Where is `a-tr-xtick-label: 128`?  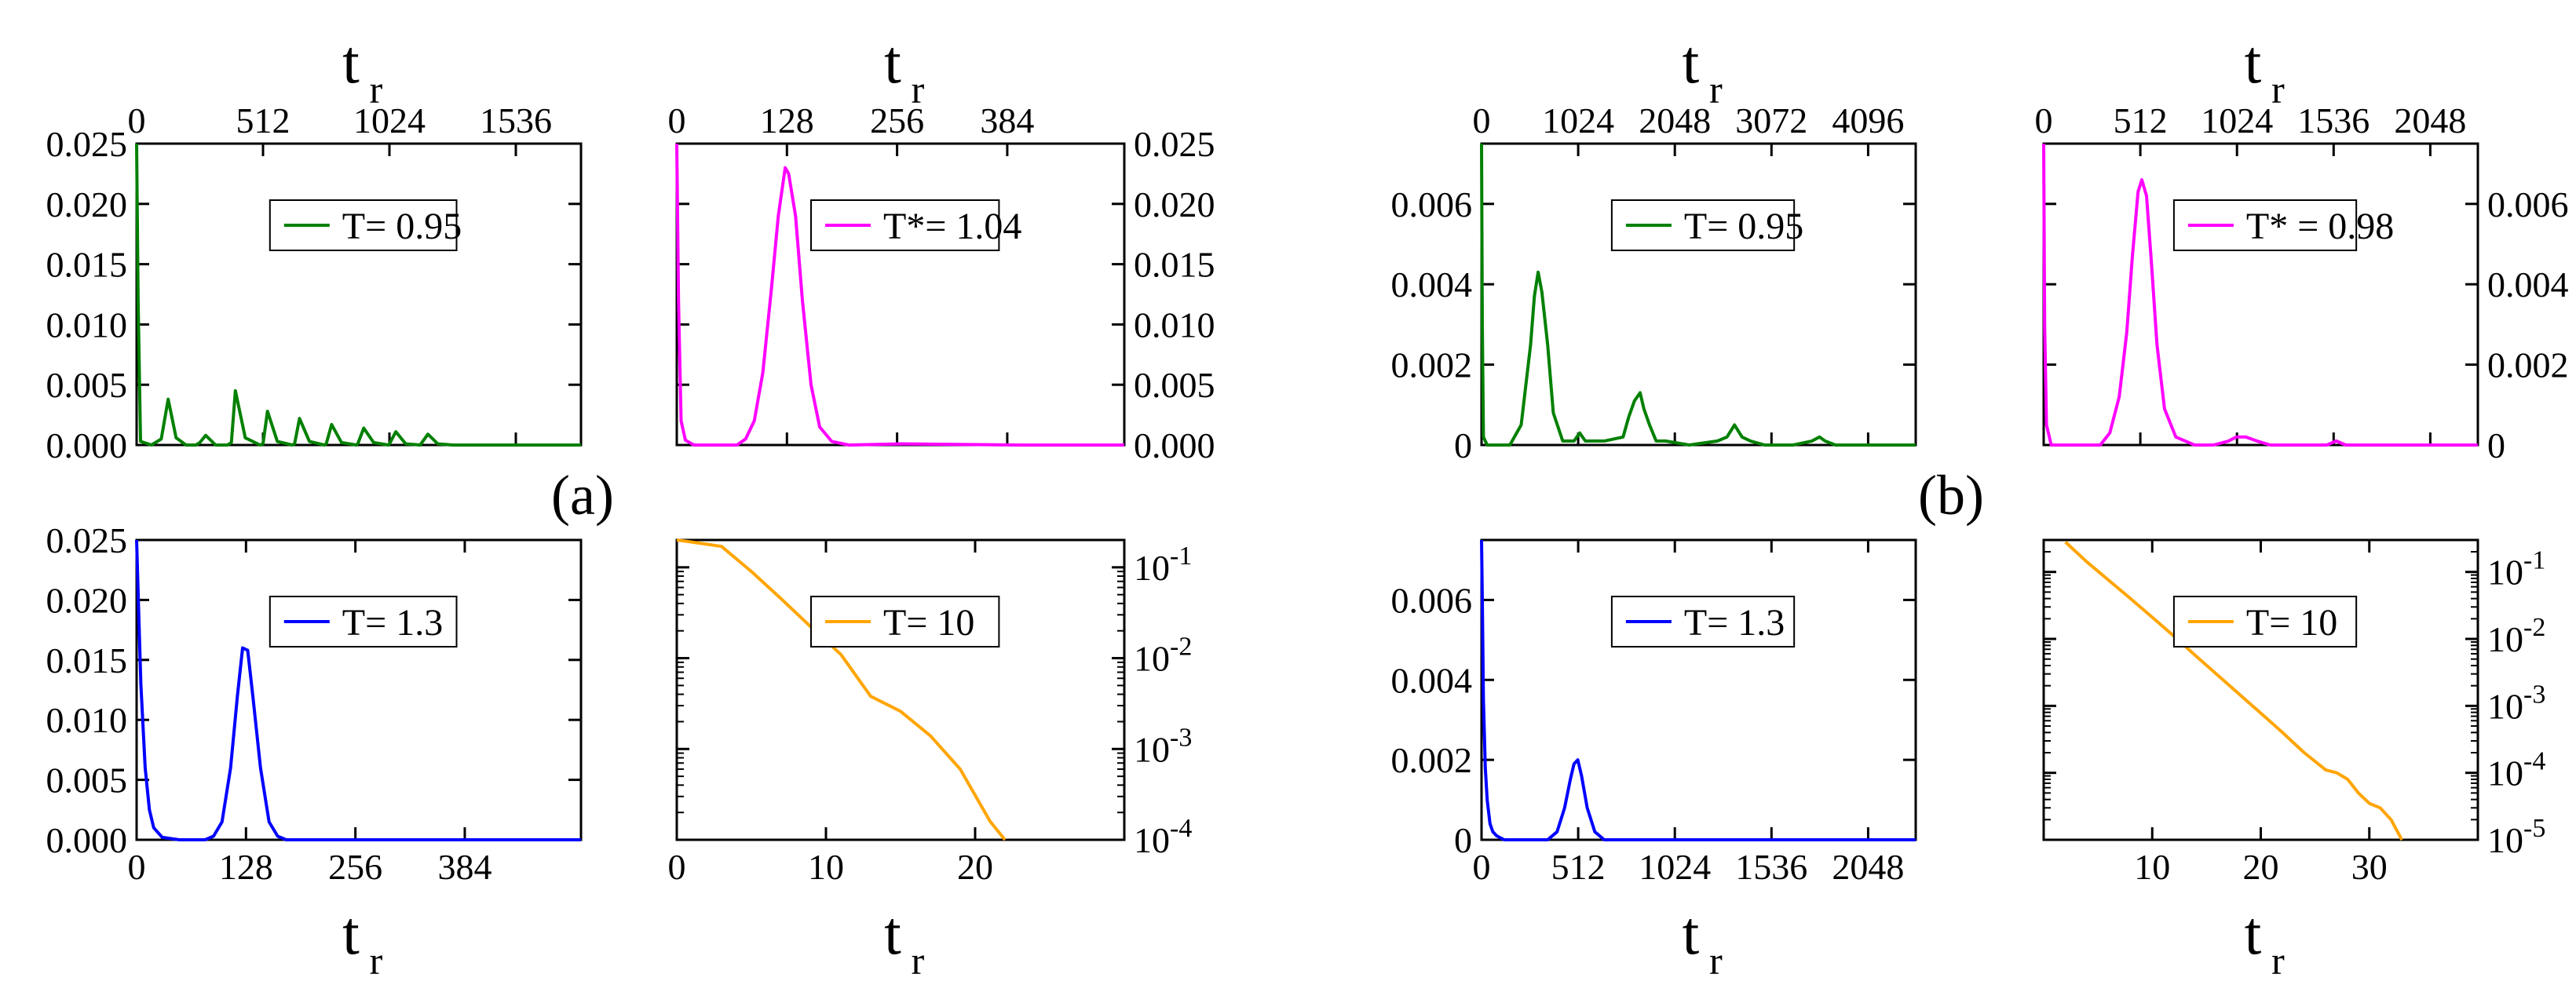
a-tr-xtick-label: 128 is located at coordinates (787, 120).